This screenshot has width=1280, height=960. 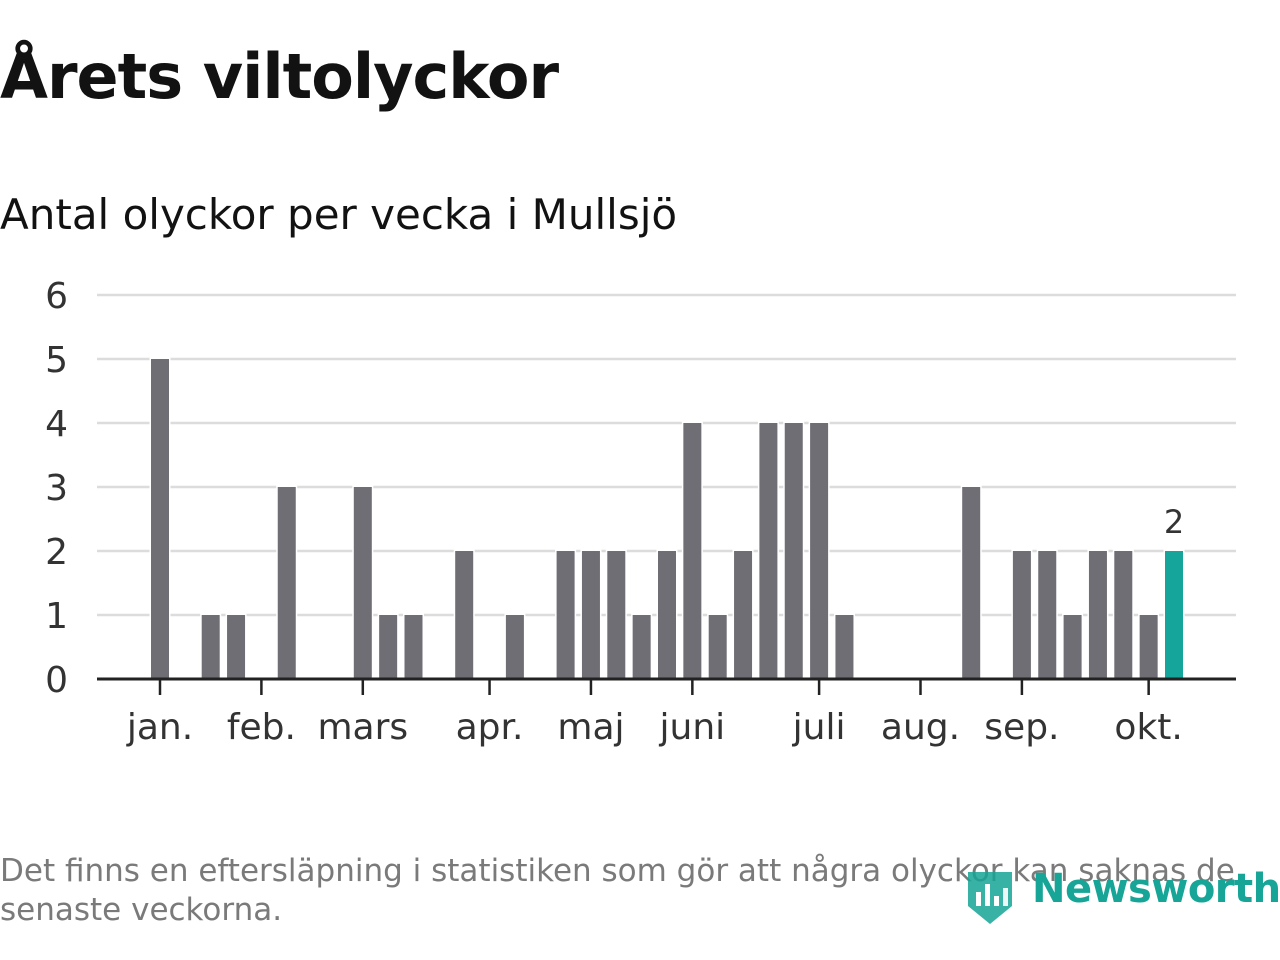 I want to click on x-tick-label: mars, so click(x=362, y=727).